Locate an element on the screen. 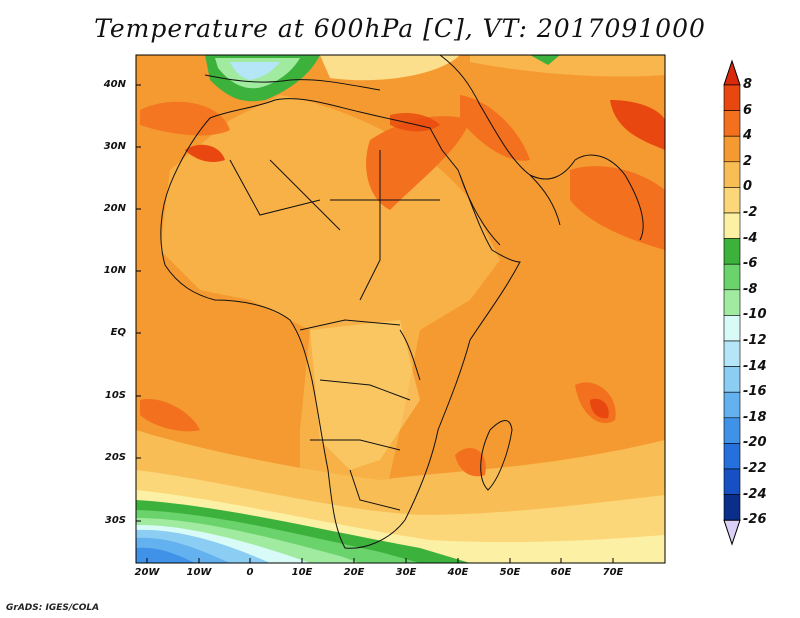 The width and height of the screenshot is (800, 618). colorbar-label: -18 is located at coordinates (755, 417).